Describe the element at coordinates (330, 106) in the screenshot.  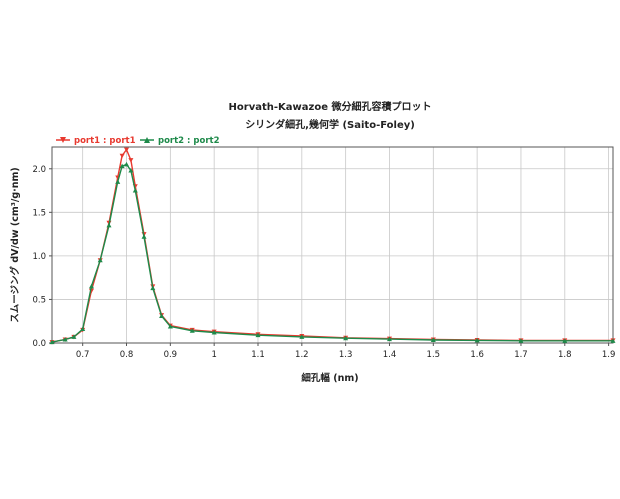
I see `chart-title: Horvath-Kawazoe 微分細孔容積プロット` at that location.